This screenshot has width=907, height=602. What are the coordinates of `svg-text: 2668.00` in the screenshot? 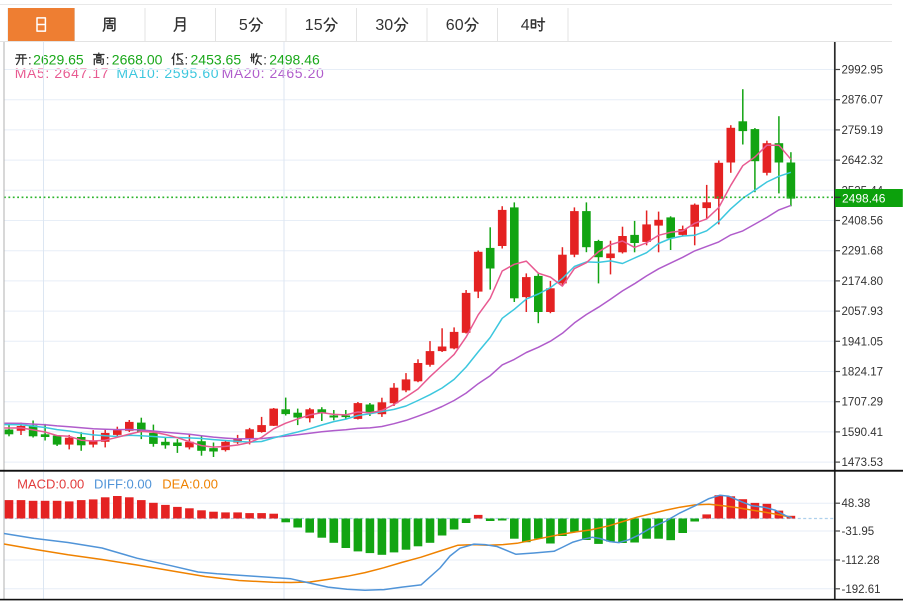 It's located at (137, 60).